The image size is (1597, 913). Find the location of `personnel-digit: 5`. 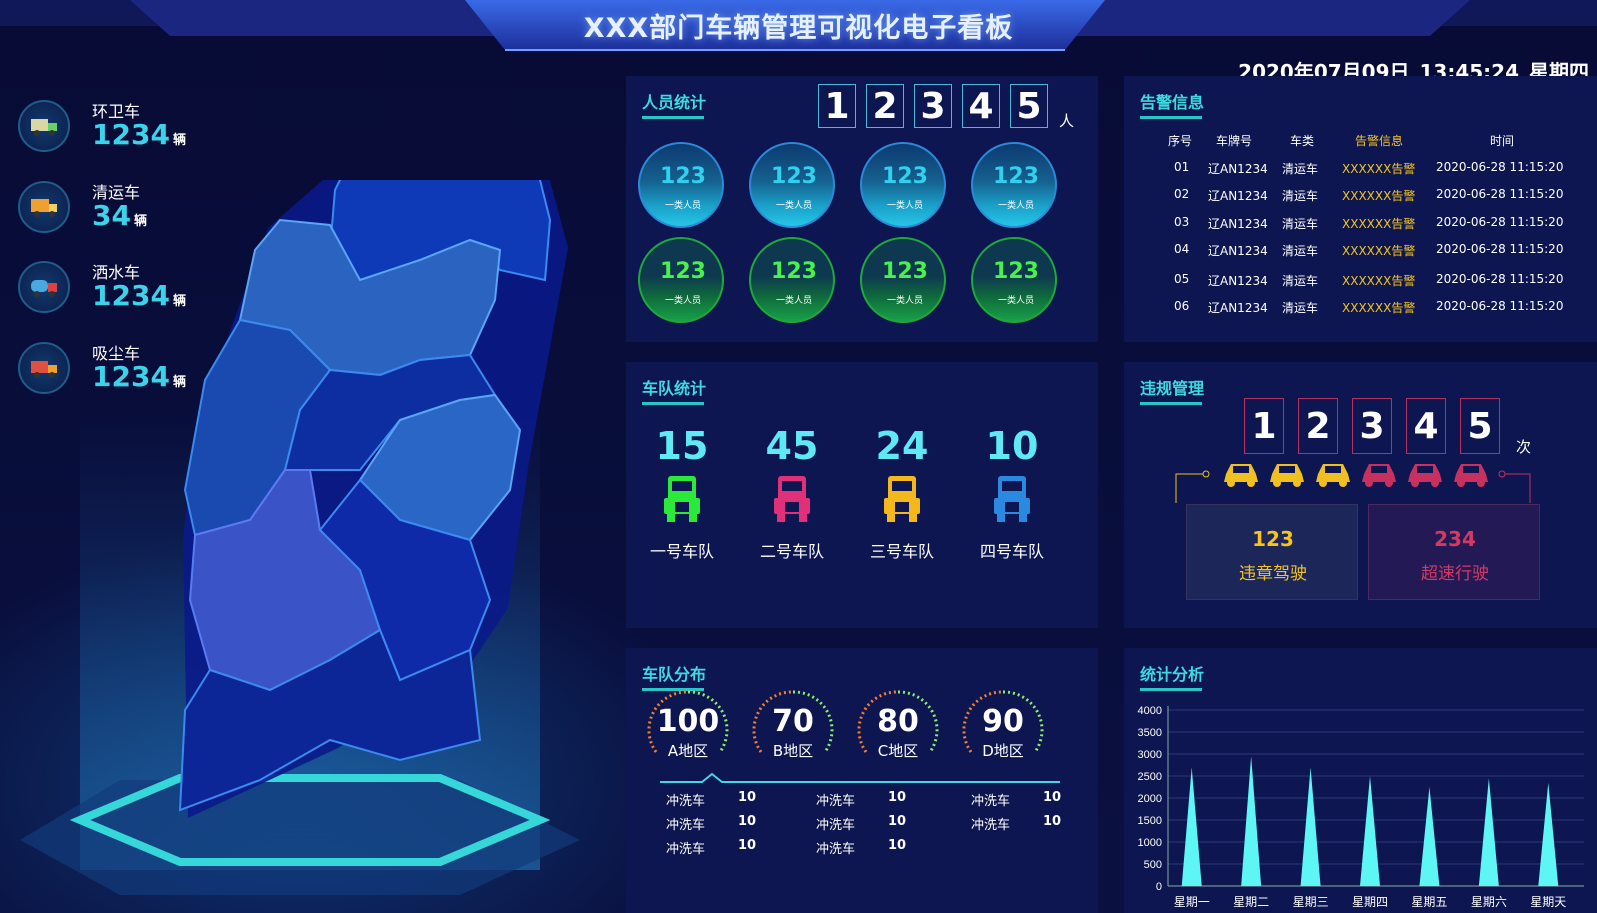

personnel-digit: 5 is located at coordinates (1029, 106).